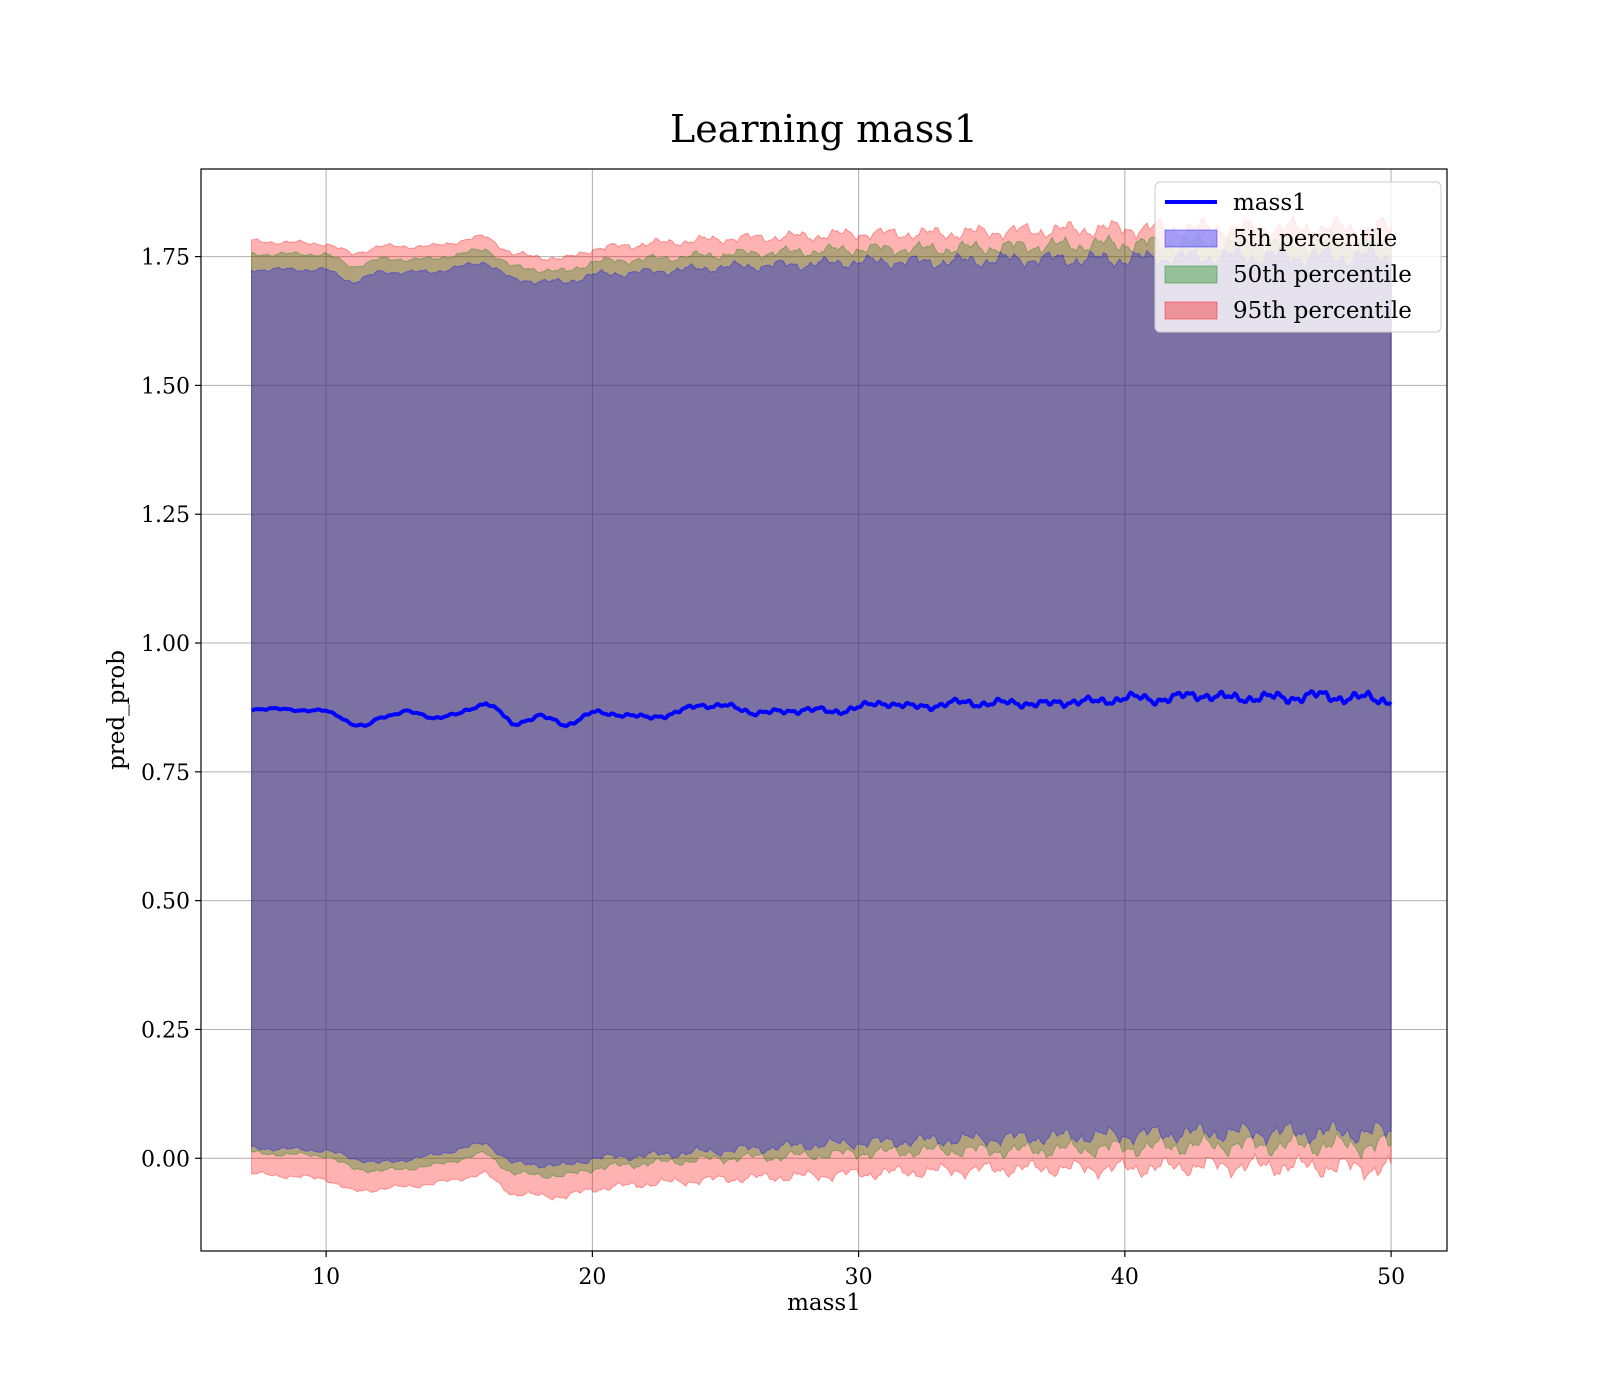 The image size is (1600, 1400). Describe the element at coordinates (1322, 311) in the screenshot. I see `legend-label-3: 95th percentile` at that location.